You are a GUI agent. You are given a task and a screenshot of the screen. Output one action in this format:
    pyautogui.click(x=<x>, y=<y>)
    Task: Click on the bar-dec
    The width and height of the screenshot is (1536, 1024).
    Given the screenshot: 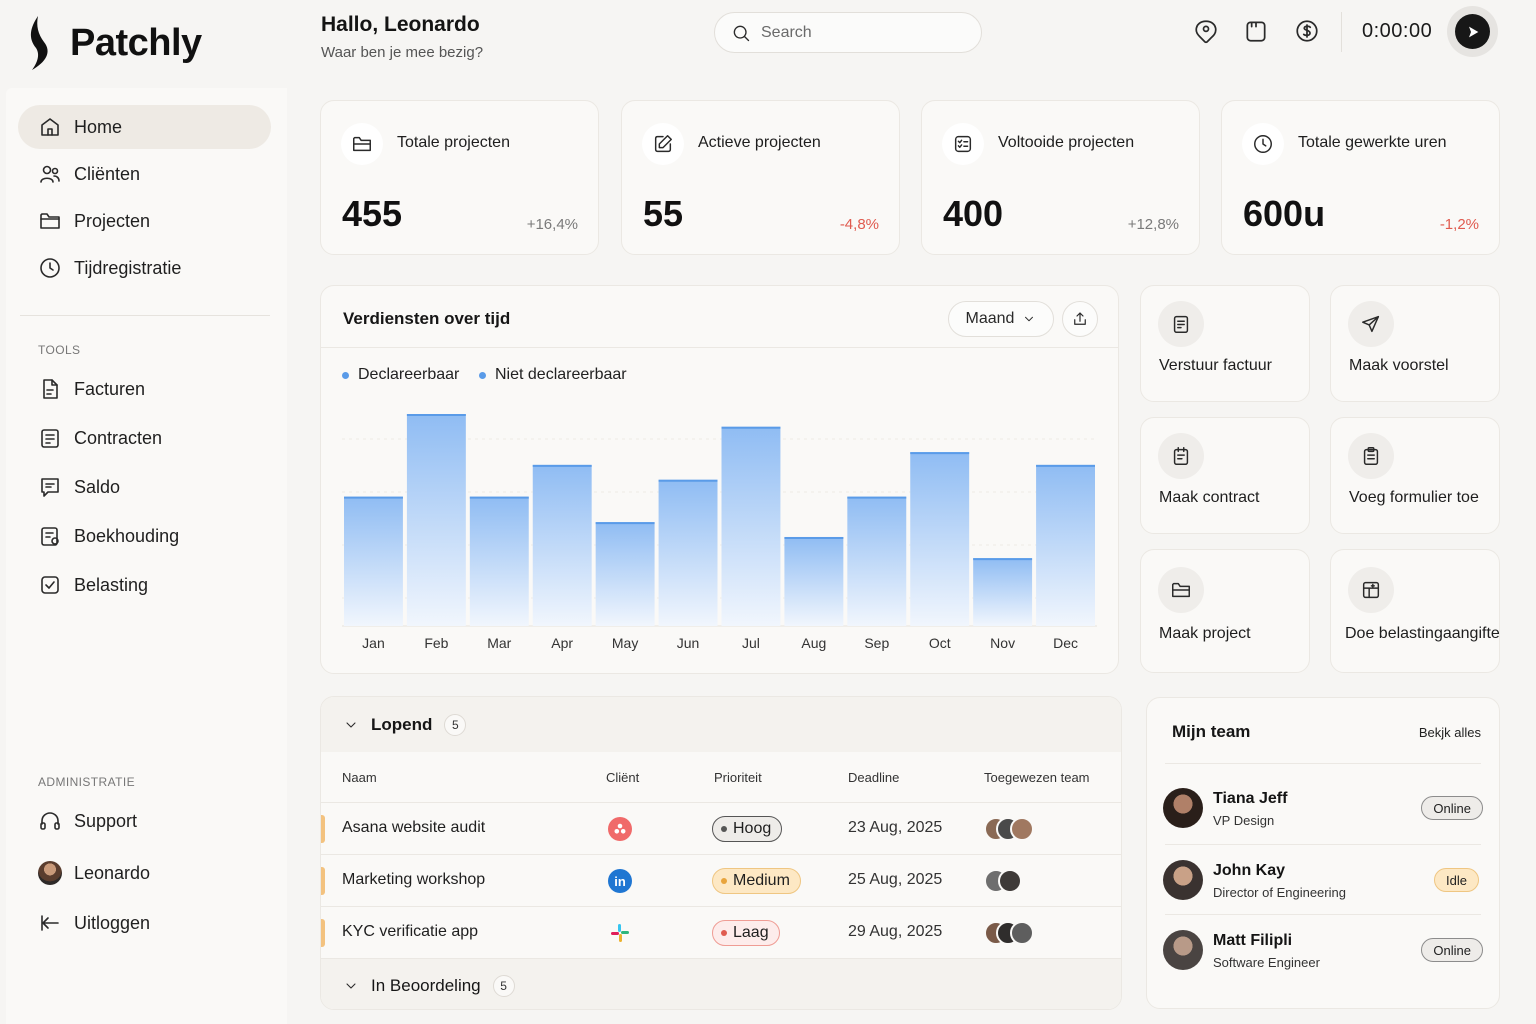 What is the action you would take?
    pyautogui.click(x=1065, y=545)
    